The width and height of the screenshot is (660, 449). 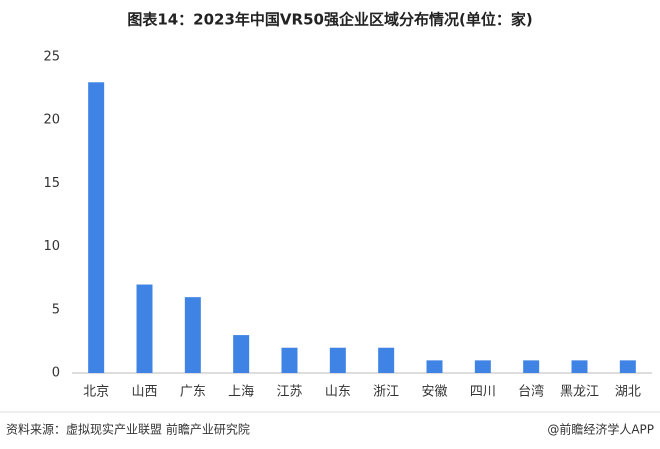 What do you see at coordinates (51, 183) in the screenshot?
I see `y-tick-label: 15` at bounding box center [51, 183].